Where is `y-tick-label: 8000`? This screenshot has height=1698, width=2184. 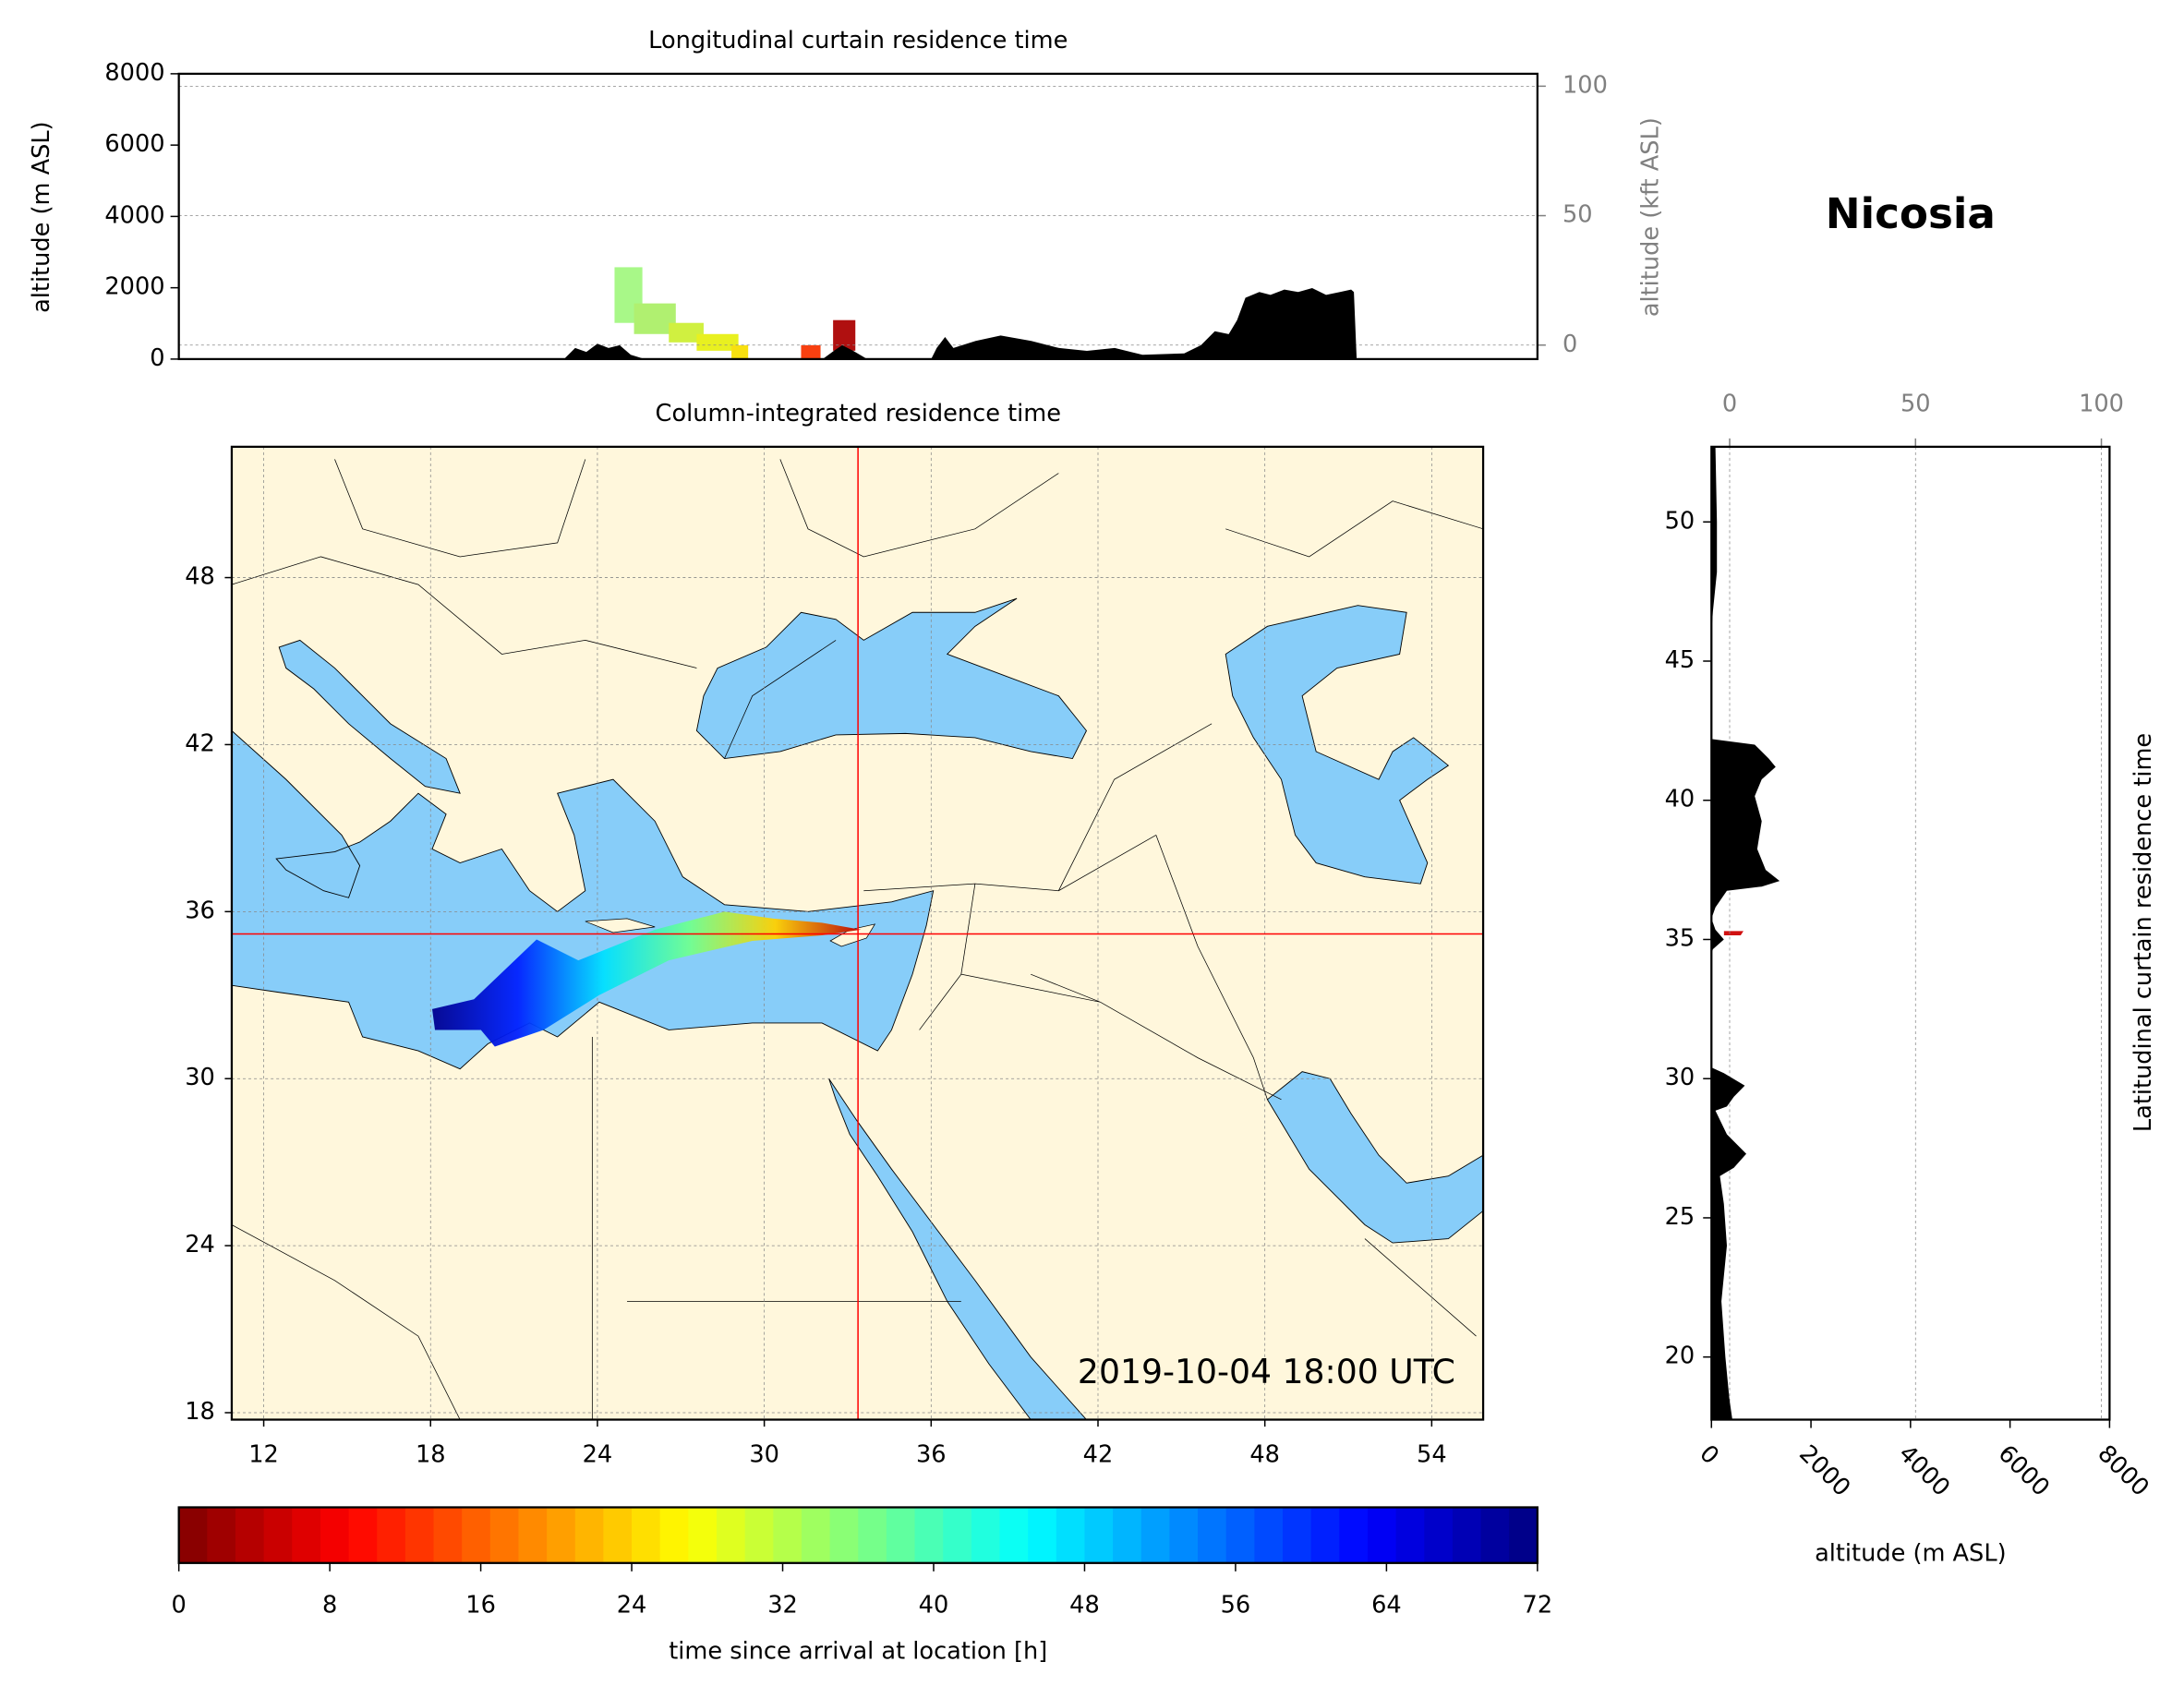
y-tick-label: 8000 is located at coordinates (134, 73).